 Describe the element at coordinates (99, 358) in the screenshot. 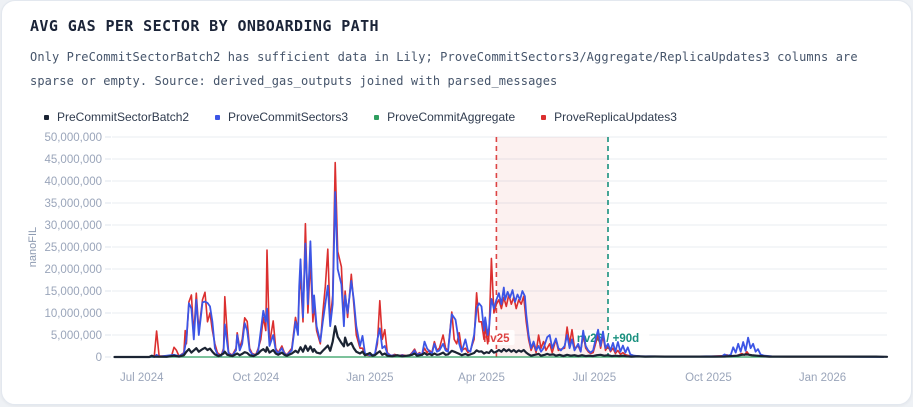

I see `svg-text: 0` at that location.